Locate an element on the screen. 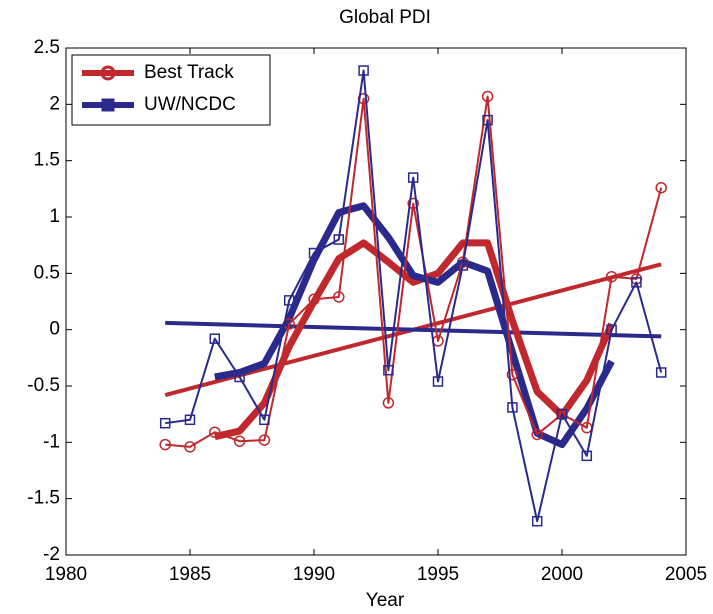 Image resolution: width=713 pixels, height=614 pixels. y-tick-label: 0 is located at coordinates (54, 329).